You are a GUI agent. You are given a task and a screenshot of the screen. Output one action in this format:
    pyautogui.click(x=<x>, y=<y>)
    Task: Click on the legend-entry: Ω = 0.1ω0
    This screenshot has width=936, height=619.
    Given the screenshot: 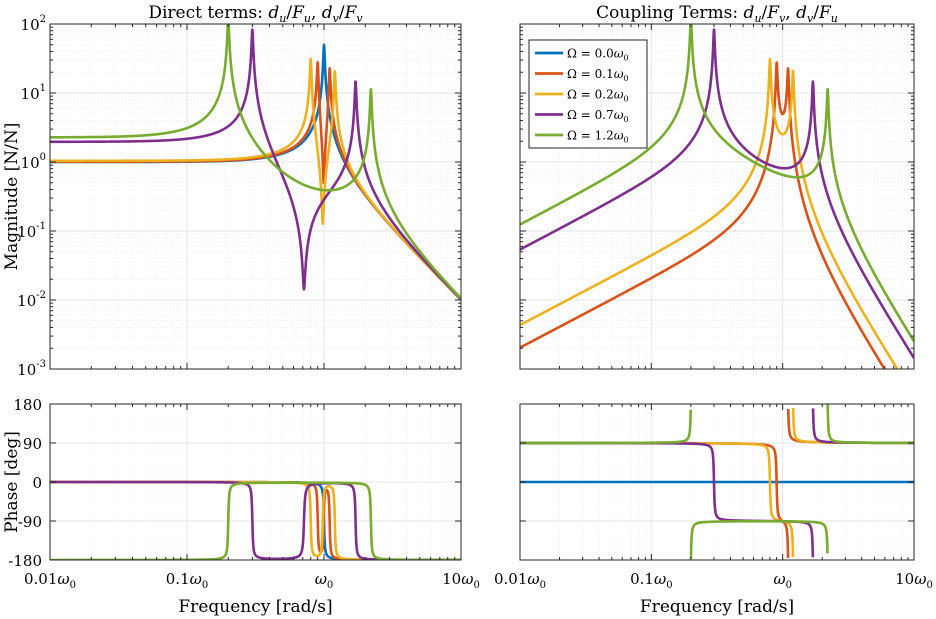 What is the action you would take?
    pyautogui.click(x=598, y=75)
    